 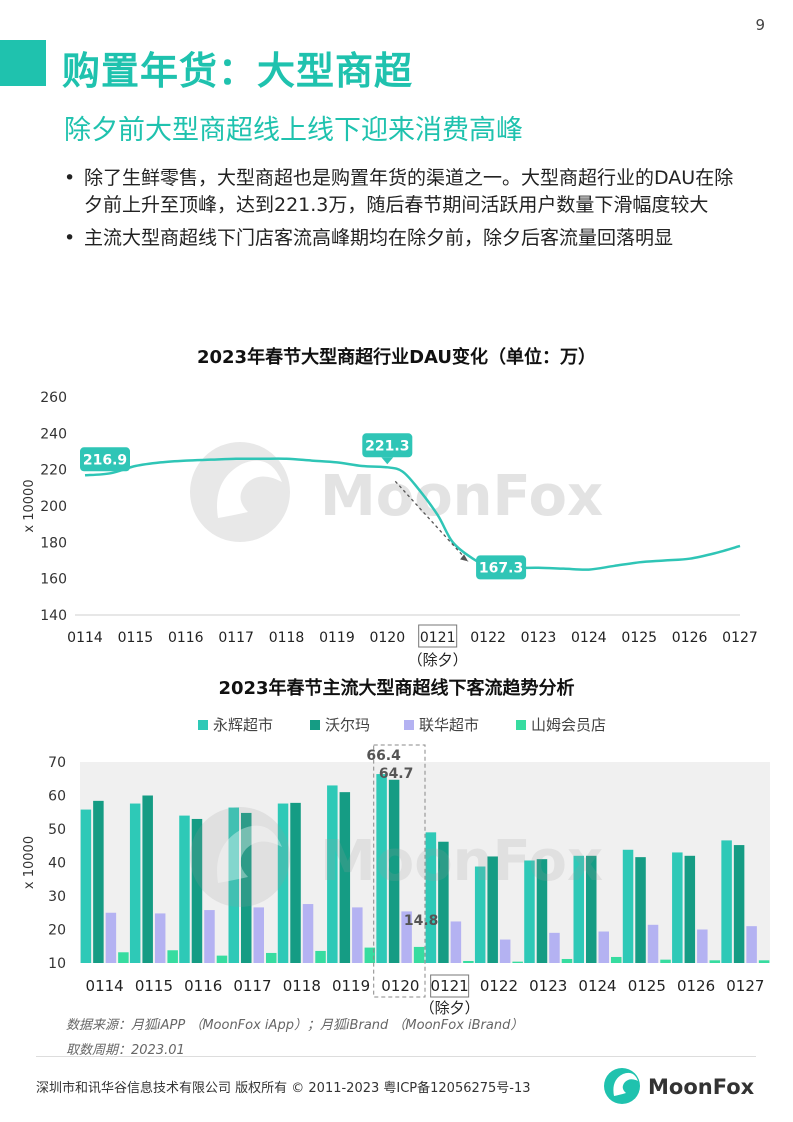 I want to click on x-tick-label: 0119, so click(x=337, y=638).